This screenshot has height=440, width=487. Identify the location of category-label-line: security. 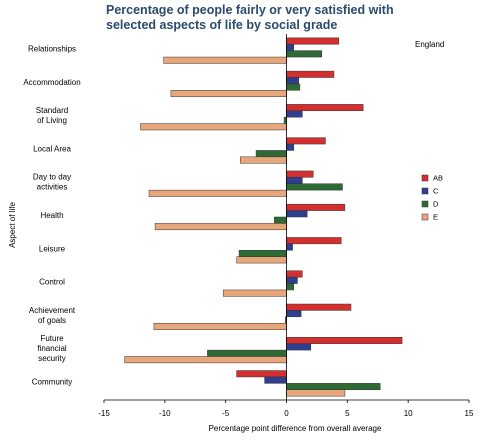
(52, 358).